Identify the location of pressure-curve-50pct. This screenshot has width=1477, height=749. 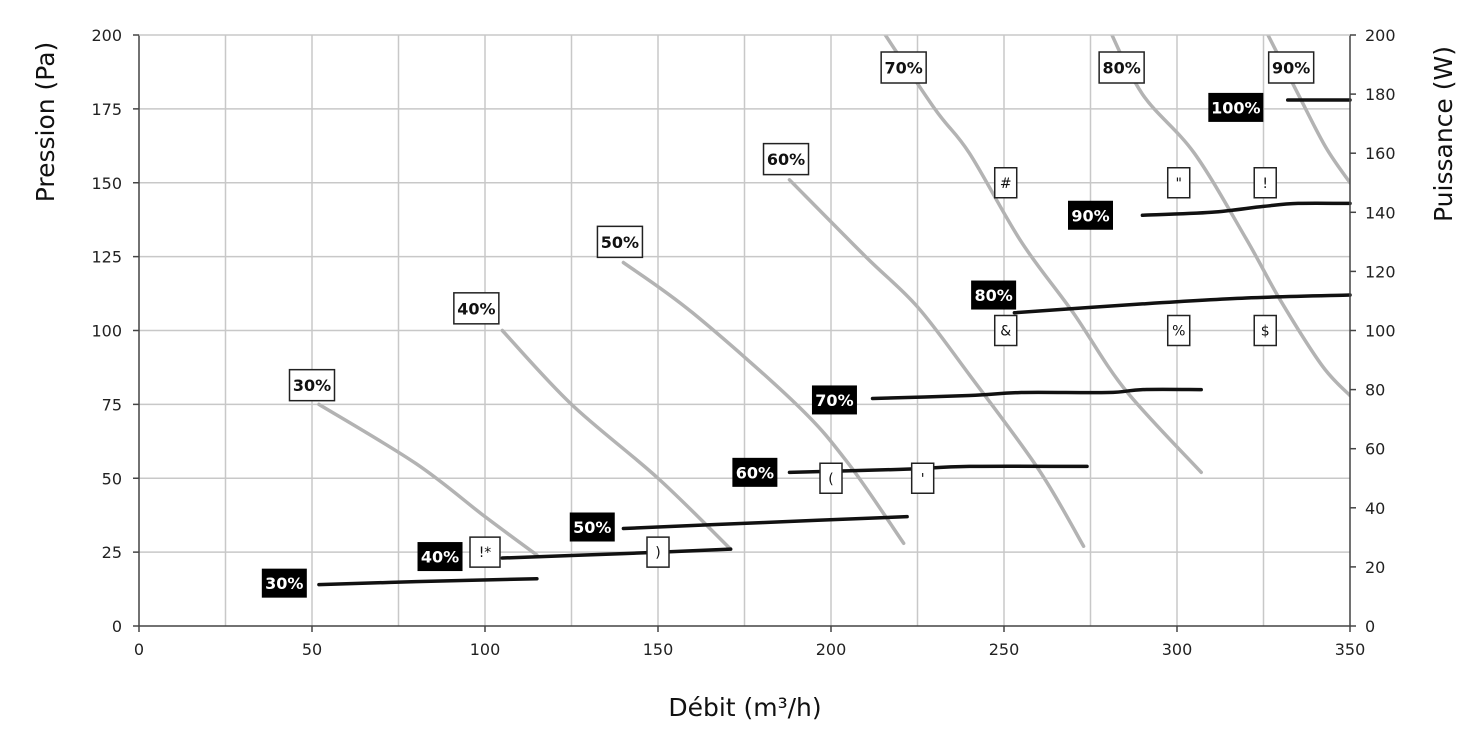
(763, 403).